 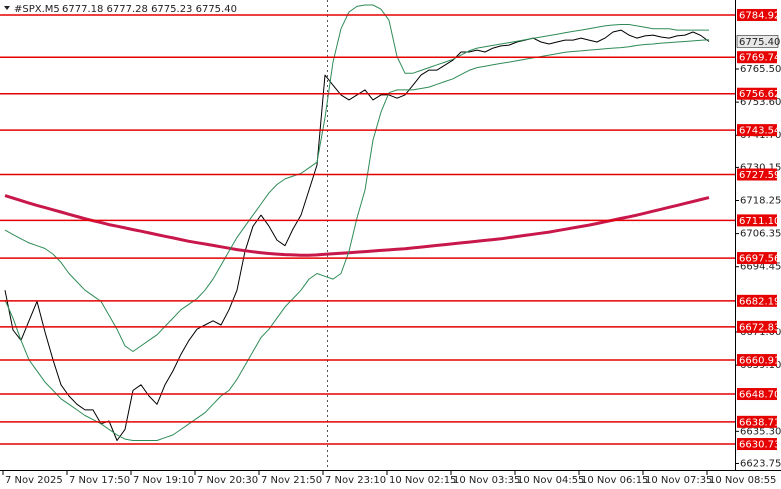 What do you see at coordinates (760, 167) in the screenshot?
I see `y-tick-label: 6730.15` at bounding box center [760, 167].